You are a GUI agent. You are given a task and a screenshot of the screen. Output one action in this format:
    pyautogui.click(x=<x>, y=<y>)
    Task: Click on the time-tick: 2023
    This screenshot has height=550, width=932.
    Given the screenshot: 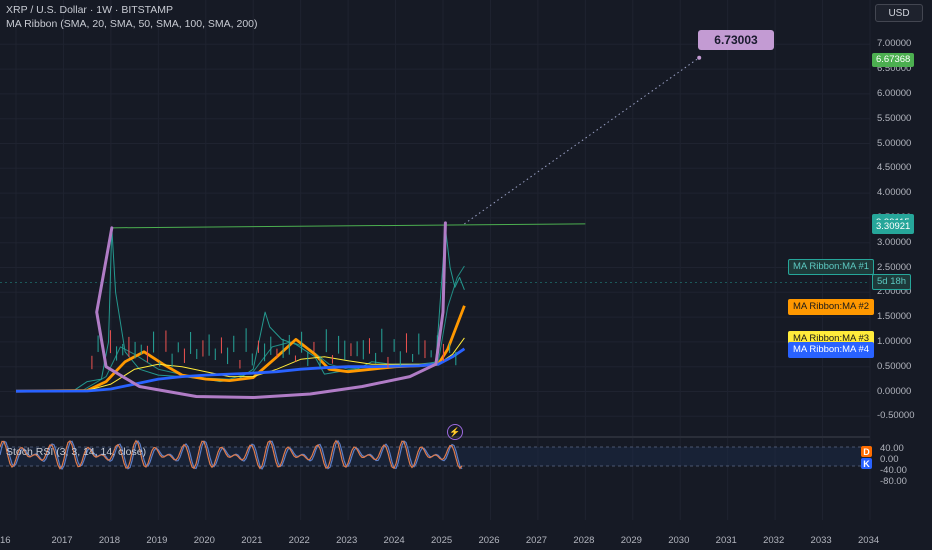 What is the action you would take?
    pyautogui.click(x=347, y=540)
    